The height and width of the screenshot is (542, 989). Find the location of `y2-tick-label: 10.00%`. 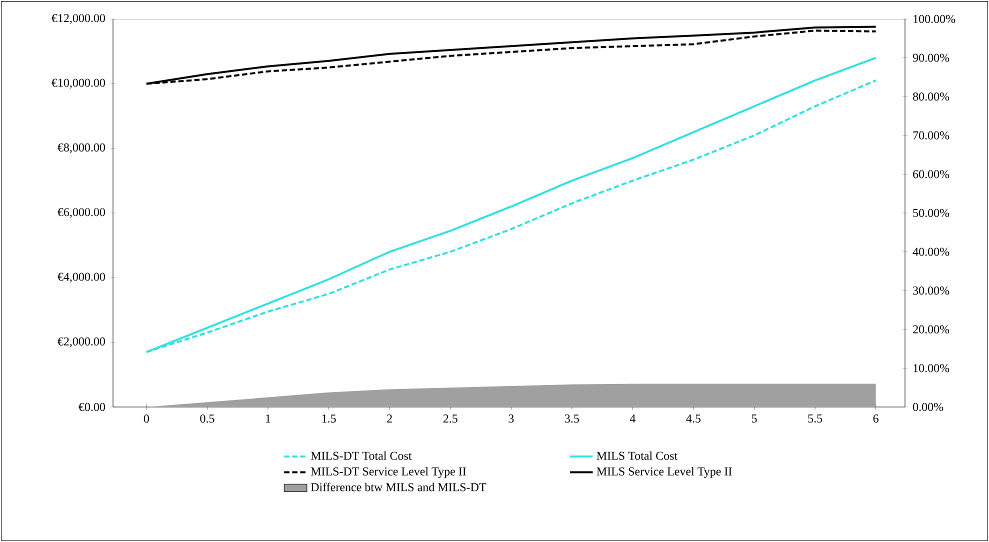

y2-tick-label: 10.00% is located at coordinates (932, 368).